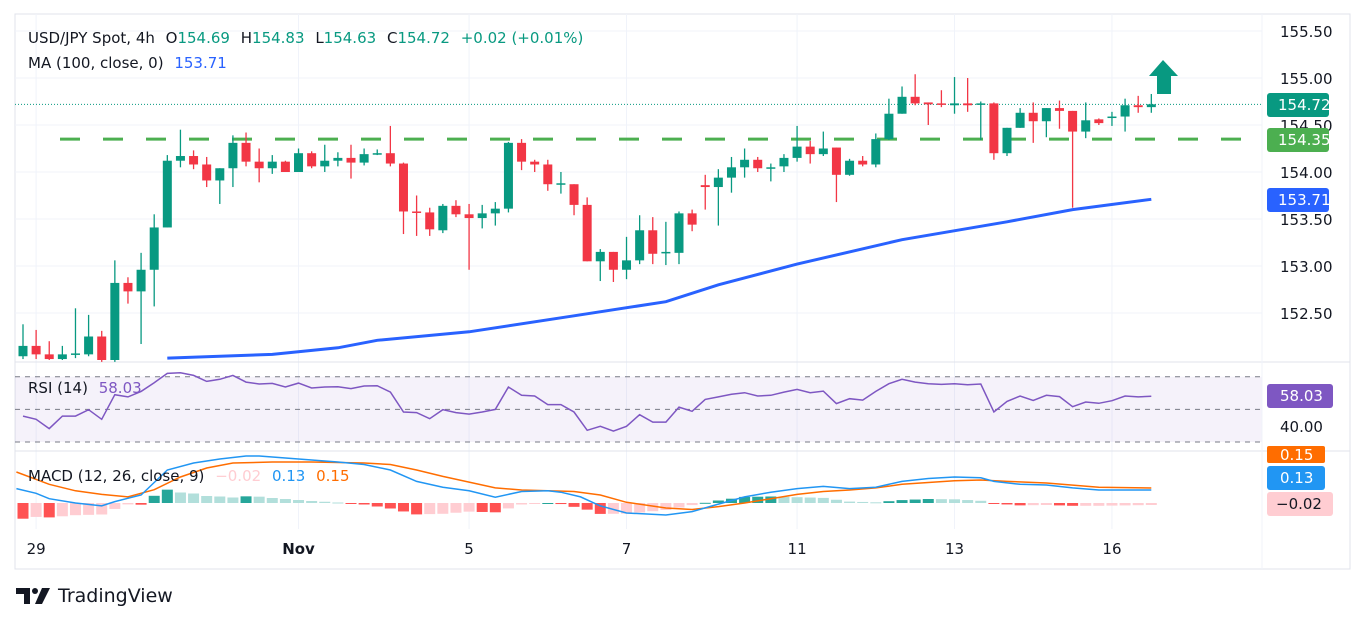  What do you see at coordinates (85, 388) in the screenshot?
I see `legend-rsi: RSI (14) 58.03` at bounding box center [85, 388].